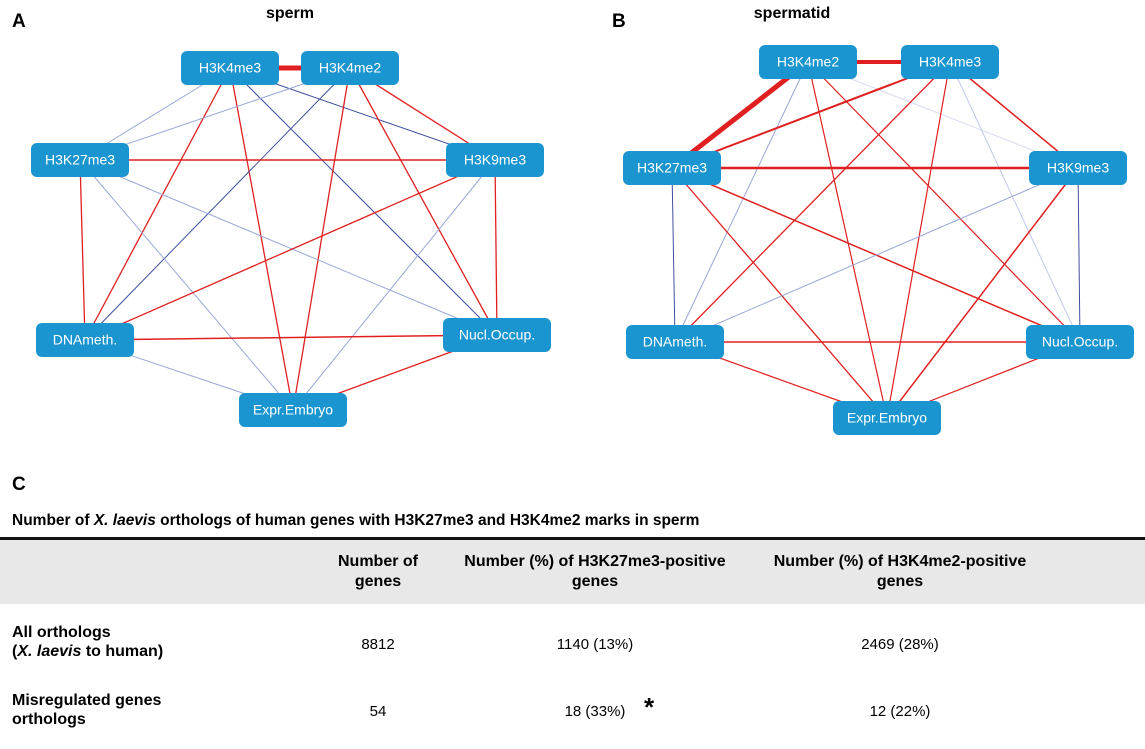  What do you see at coordinates (900, 711) in the screenshot?
I see `table-cell: 12 (22%)` at bounding box center [900, 711].